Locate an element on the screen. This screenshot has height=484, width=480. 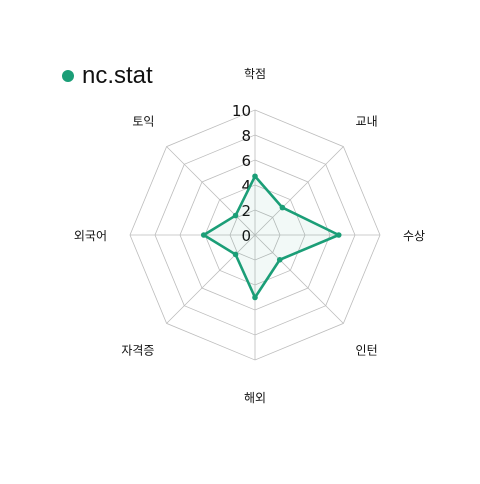
legend-label: nc.stat is located at coordinates (117, 75).